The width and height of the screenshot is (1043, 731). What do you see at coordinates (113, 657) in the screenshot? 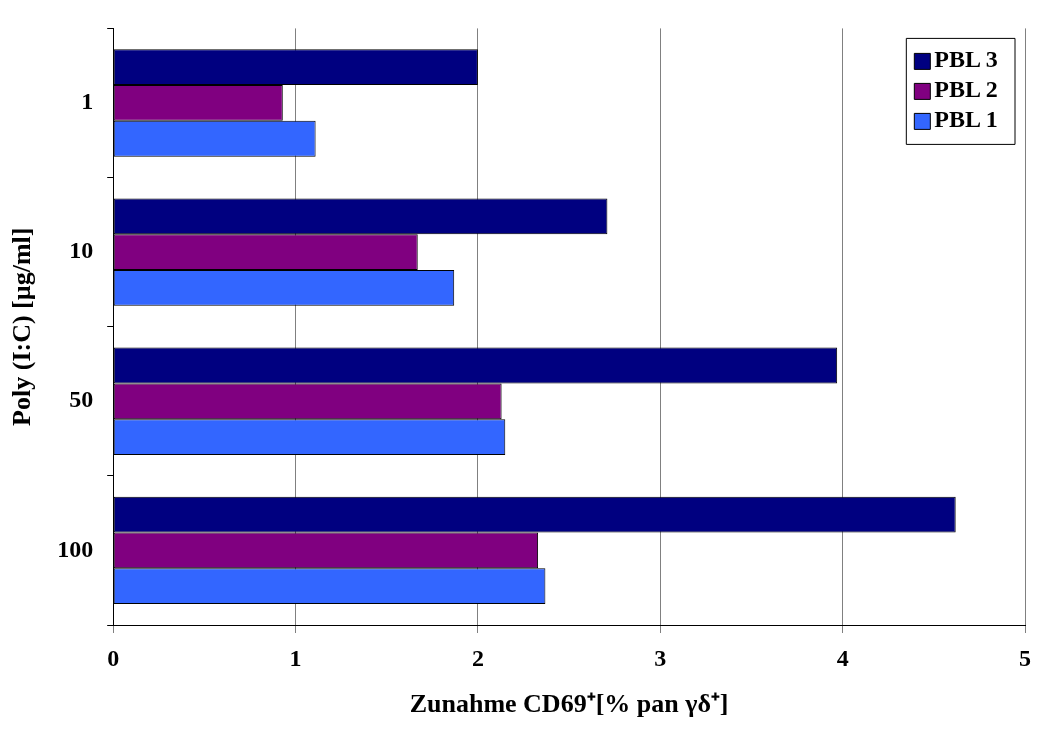
I see `x-tick-label: 0` at bounding box center [113, 657].